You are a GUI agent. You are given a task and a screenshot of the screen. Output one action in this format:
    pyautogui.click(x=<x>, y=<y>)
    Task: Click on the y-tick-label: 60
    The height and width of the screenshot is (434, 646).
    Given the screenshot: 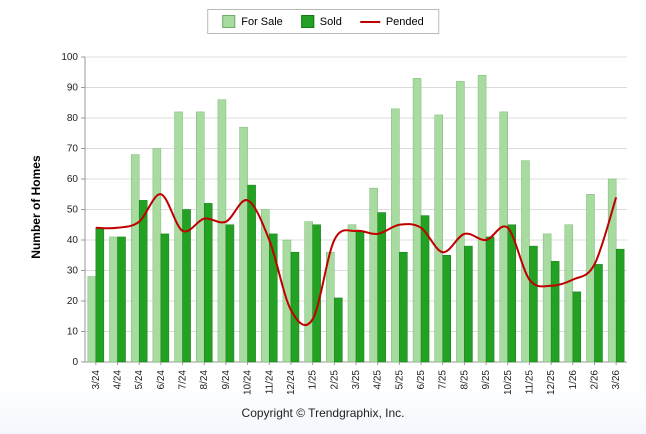 What is the action you would take?
    pyautogui.click(x=73, y=179)
    